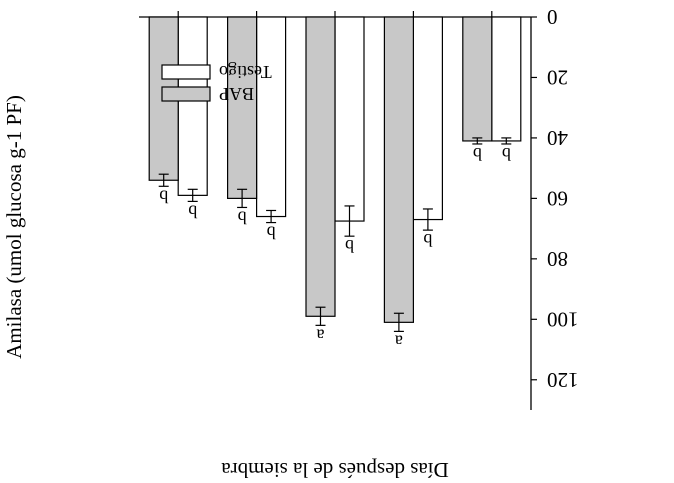 This screenshot has height=483, width=674. I want to click on y-axis-label: Amilasa (umol glucosa g-1 PF), so click(14, 227).